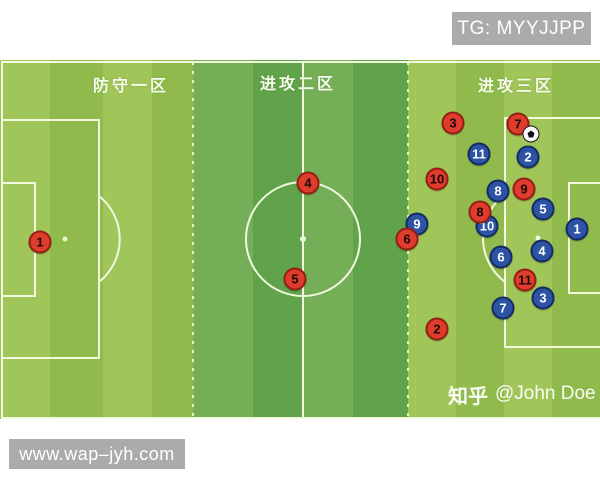 This screenshot has height=480, width=600. I want to click on player-red-6: 6, so click(407, 239).